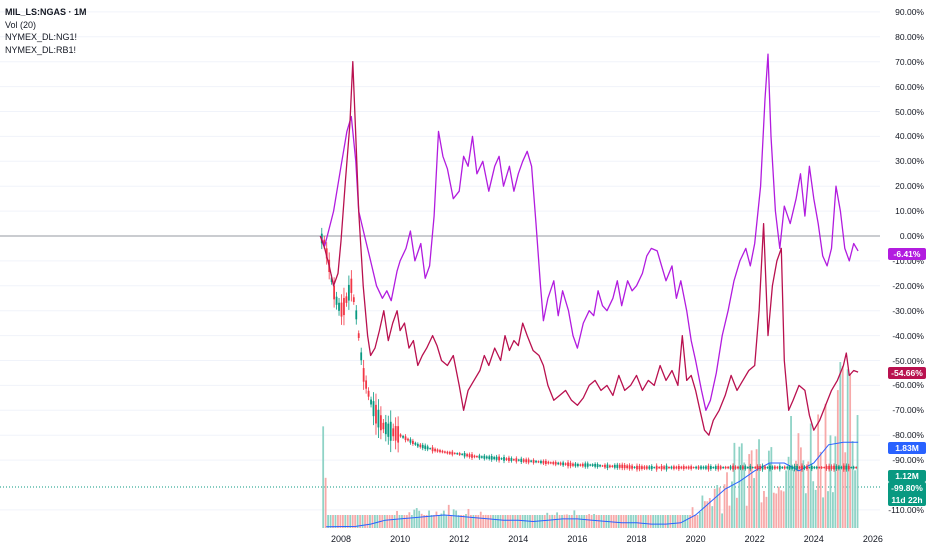 This screenshot has height=550, width=932. What do you see at coordinates (636, 539) in the screenshot?
I see `x-tick-label: 2018` at bounding box center [636, 539].